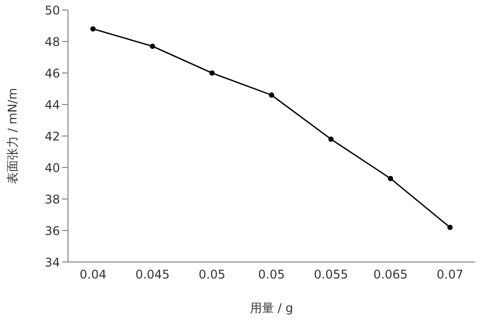 The image size is (487, 332). What do you see at coordinates (52, 167) in the screenshot?
I see `y-tick-label: 40` at bounding box center [52, 167].